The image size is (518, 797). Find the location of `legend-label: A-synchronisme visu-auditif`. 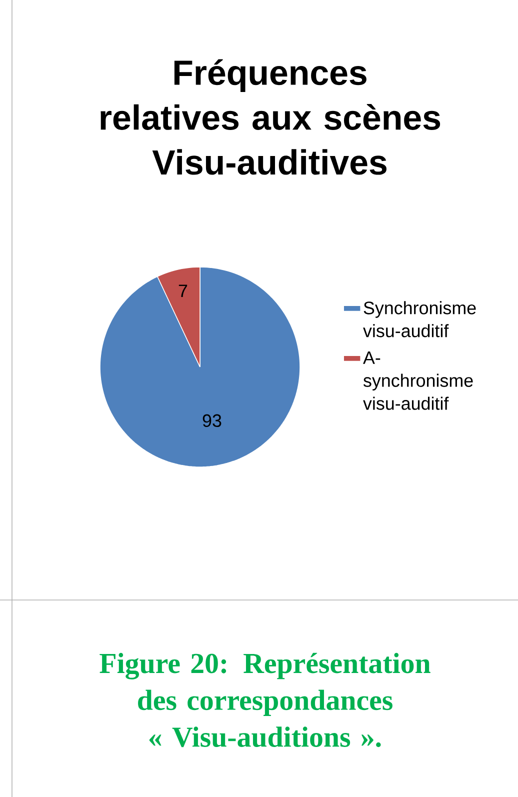

legend-label: A-synchronisme visu-auditif is located at coordinates (418, 381).